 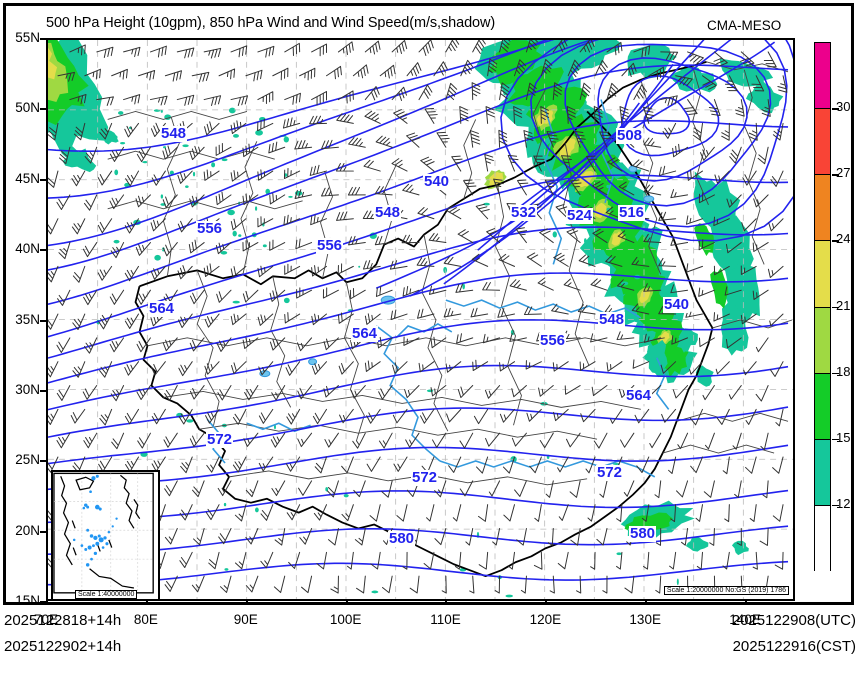 I want to click on lon-tick-label: 110E, so click(x=445, y=619).